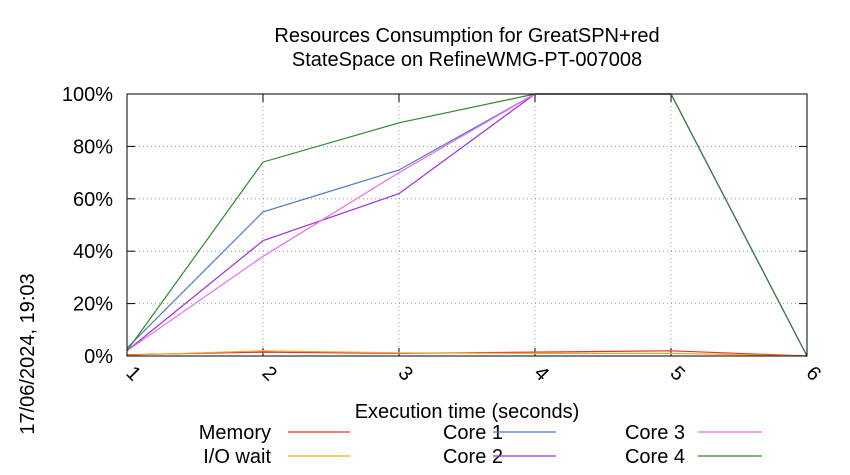  Describe the element at coordinates (93, 252) in the screenshot. I see `y-tick-label: 40%` at that location.